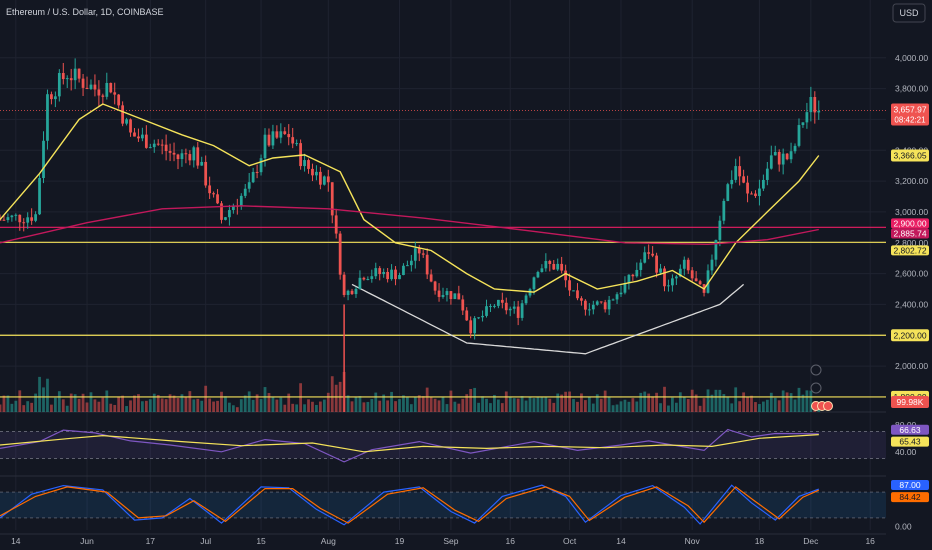 The width and height of the screenshot is (932, 550). I want to click on ma-slow-tag-bg, so click(910, 233).